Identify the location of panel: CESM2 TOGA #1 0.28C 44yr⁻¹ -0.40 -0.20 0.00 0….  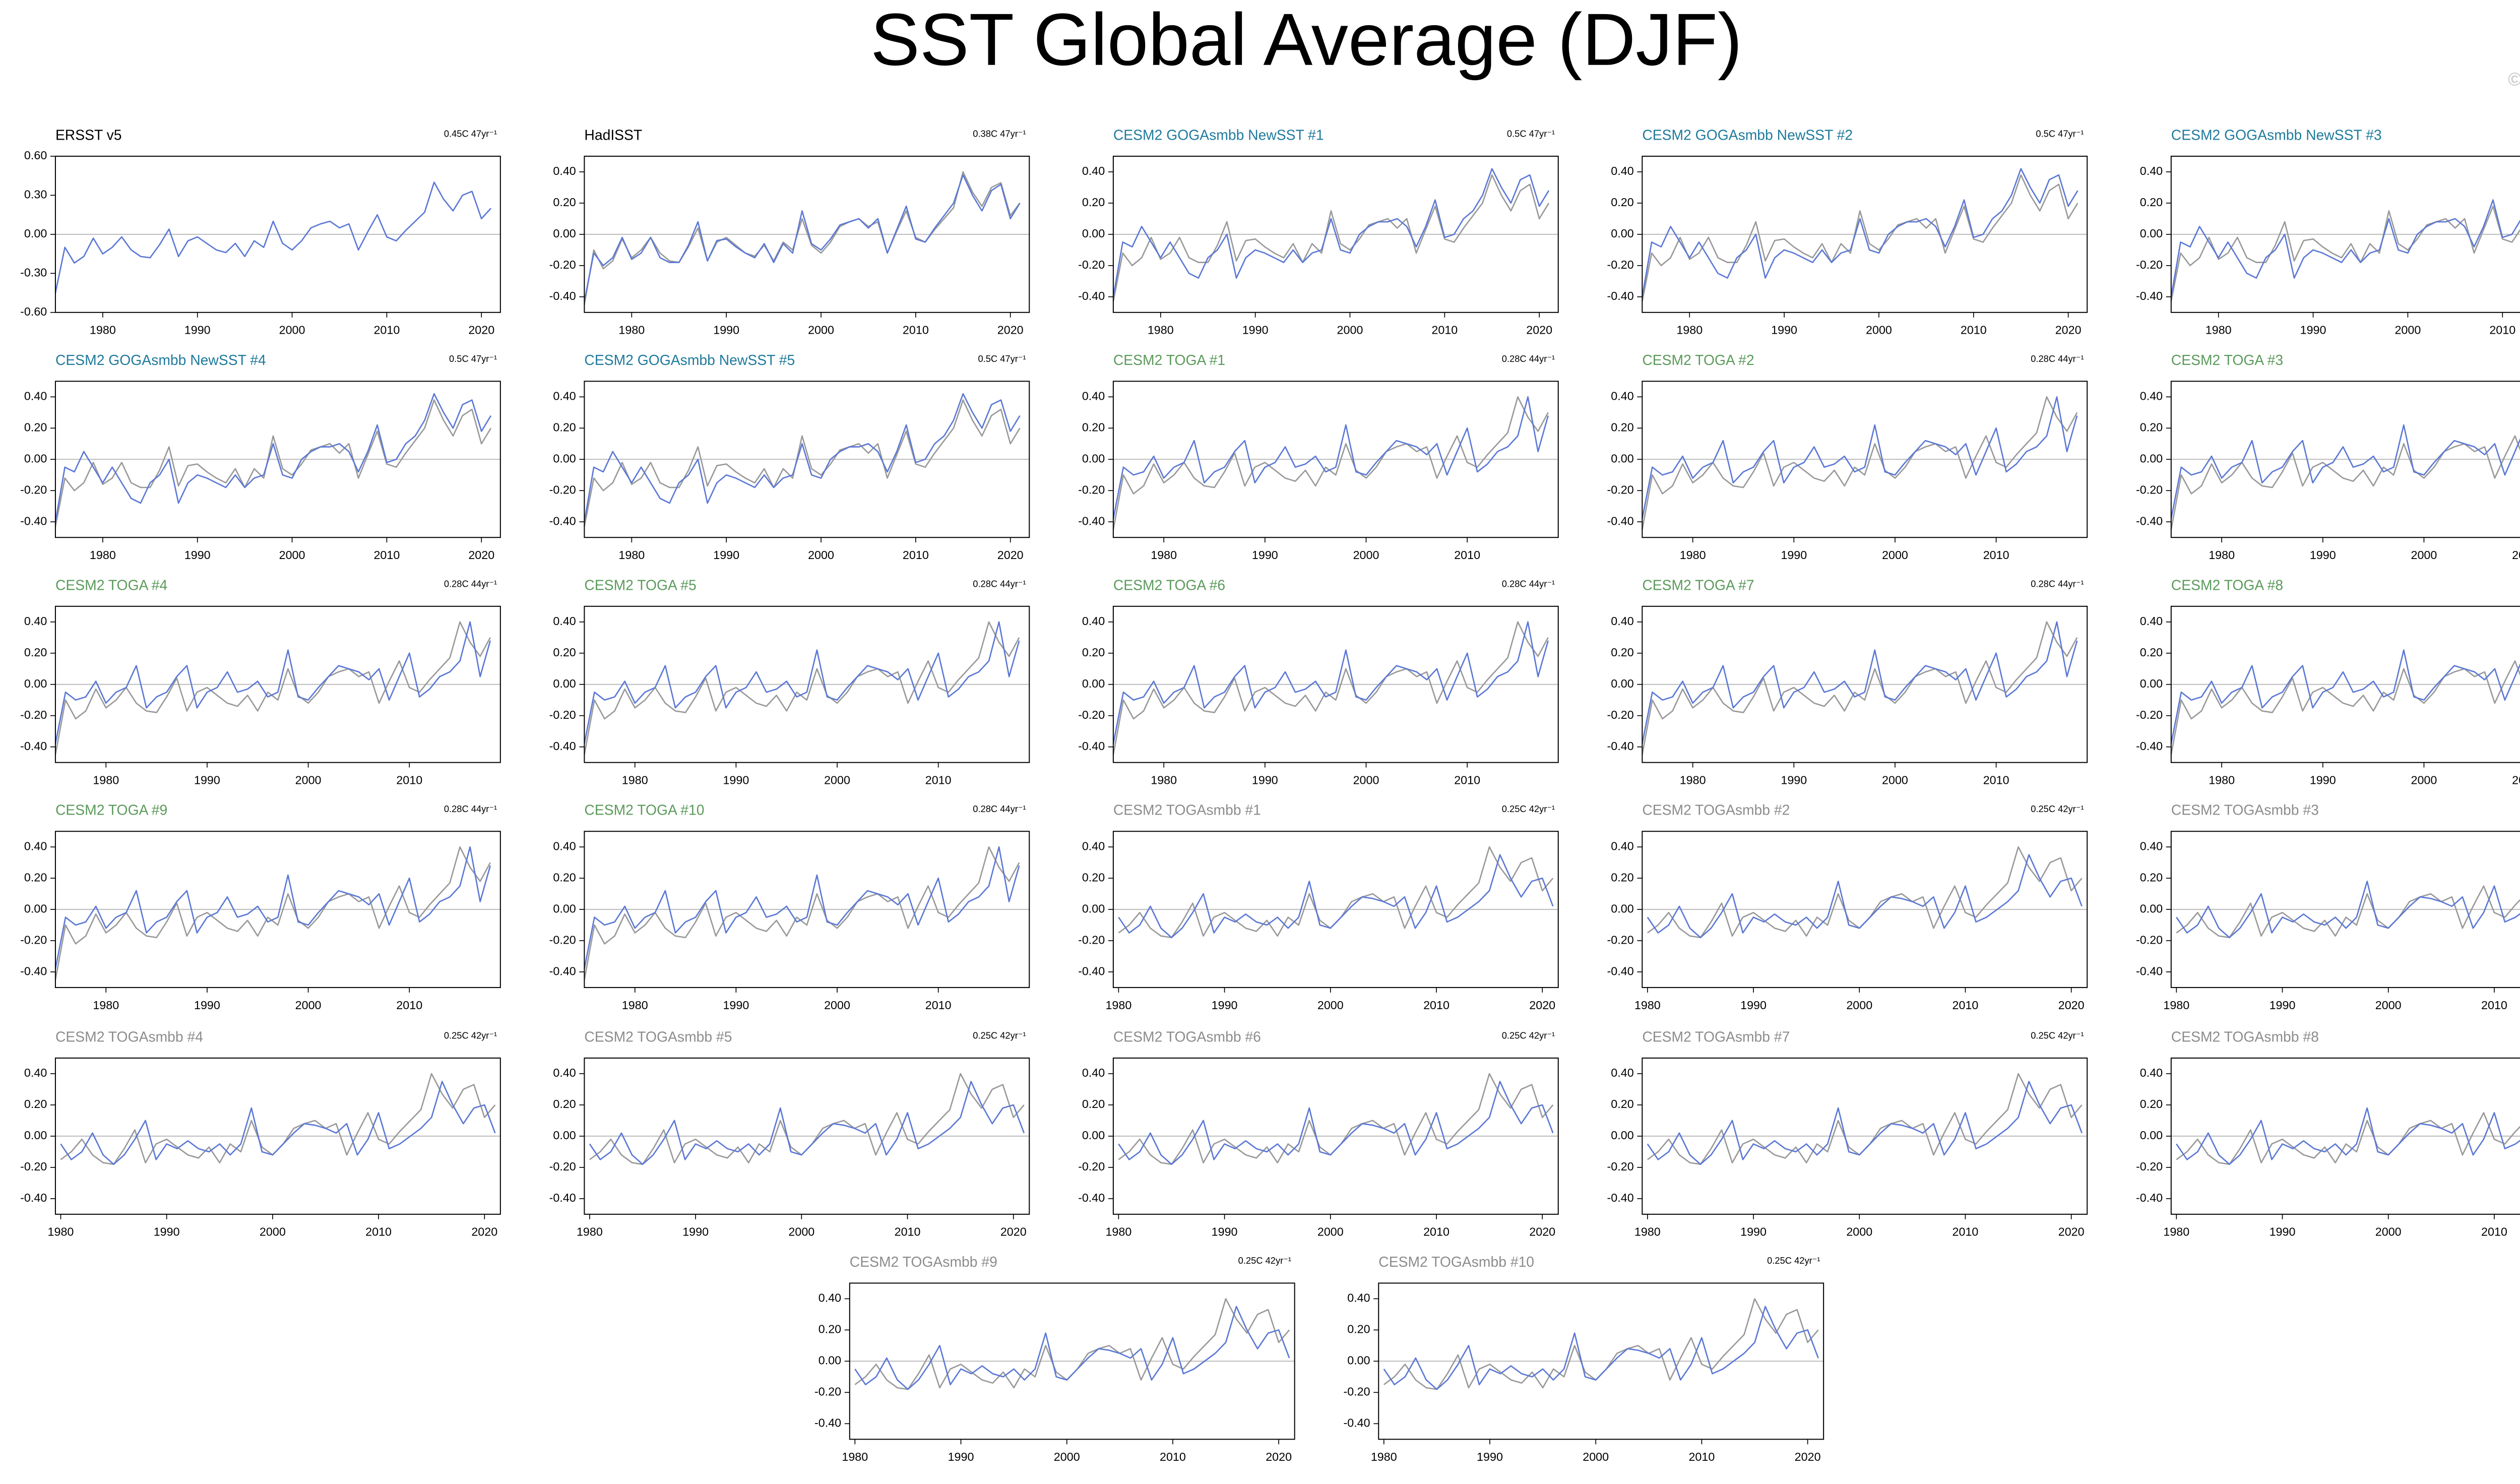
(1318, 457).